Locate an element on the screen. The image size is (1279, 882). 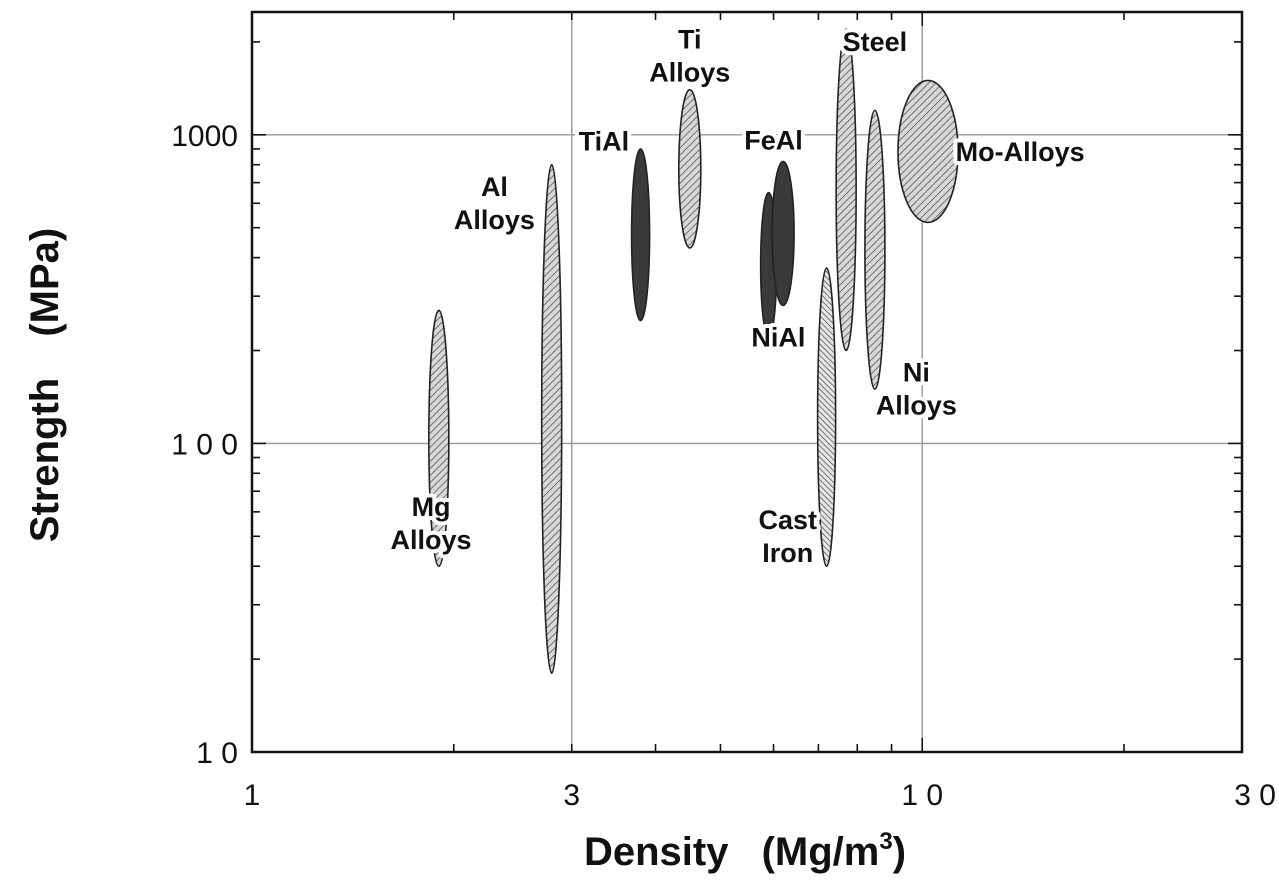
region-label: Mo-Alloys is located at coordinates (1020, 152).